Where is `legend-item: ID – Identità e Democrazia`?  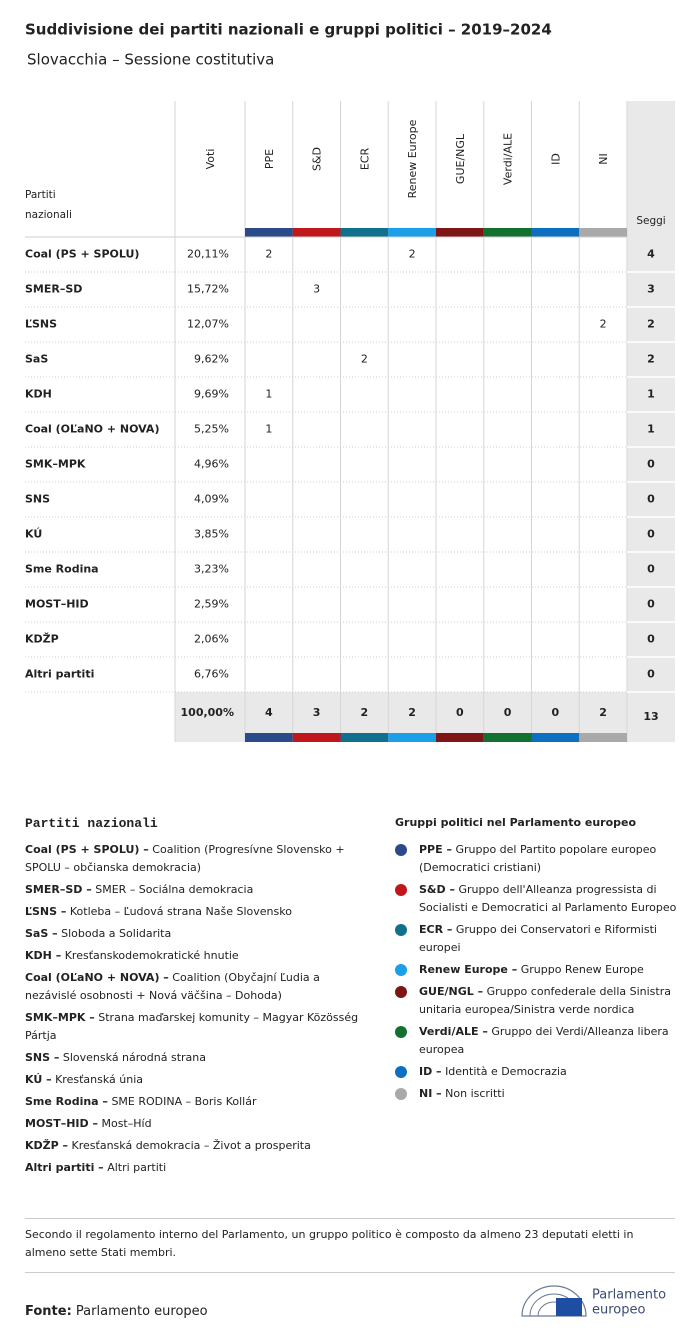
legend-item: ID – Identità e Democrazia is located at coordinates (537, 1072).